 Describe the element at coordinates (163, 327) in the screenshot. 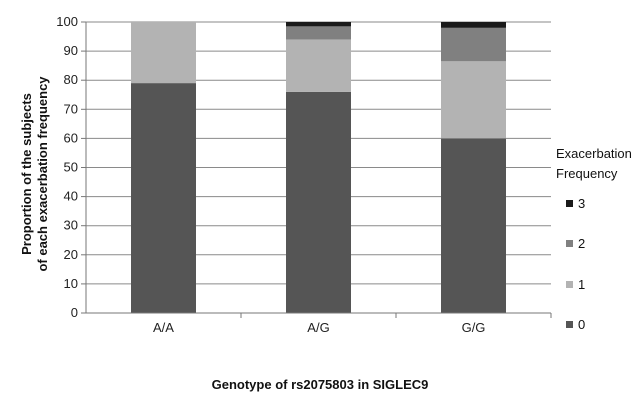

I see `x-tick-label: A/A` at that location.